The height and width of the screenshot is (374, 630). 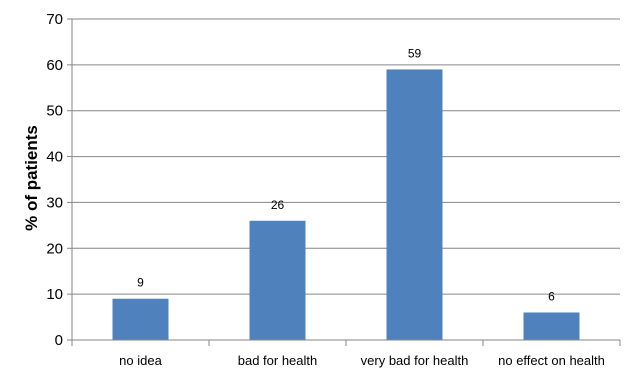 I want to click on data-label: 59, so click(x=415, y=53).